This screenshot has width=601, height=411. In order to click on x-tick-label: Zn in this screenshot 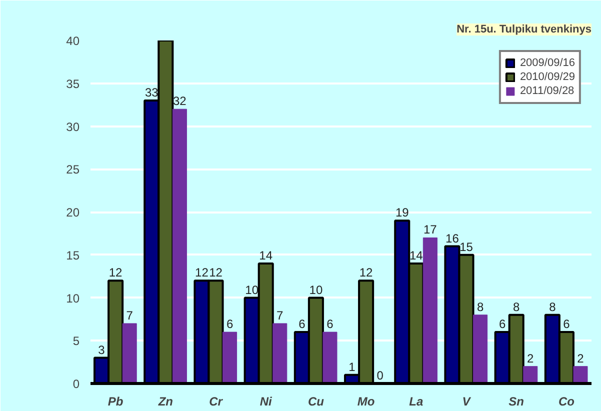, I will do `click(165, 401)`.